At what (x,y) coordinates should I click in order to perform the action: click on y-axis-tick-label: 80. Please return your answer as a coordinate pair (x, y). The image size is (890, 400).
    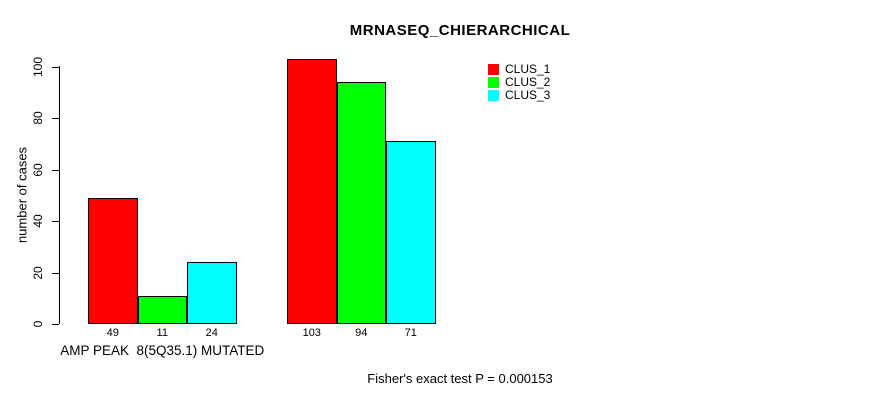
    Looking at the image, I should click on (38, 118).